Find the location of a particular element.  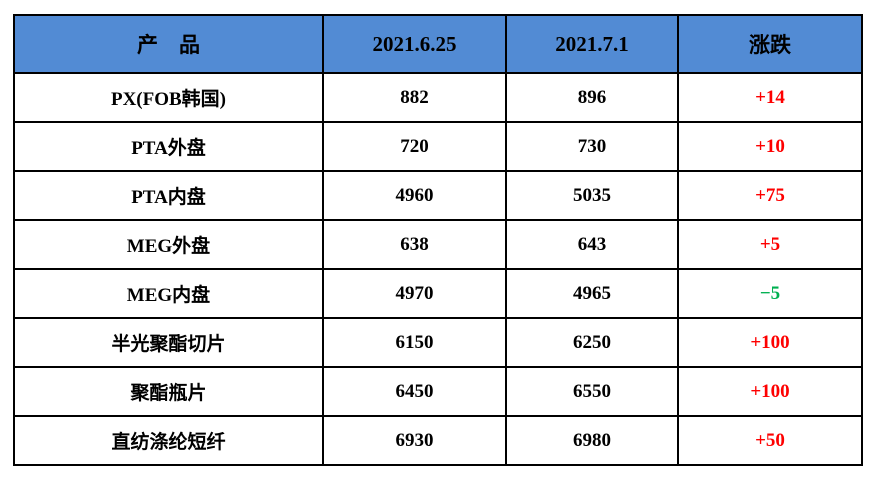

price-0625-cell: 4970 is located at coordinates (414, 293).